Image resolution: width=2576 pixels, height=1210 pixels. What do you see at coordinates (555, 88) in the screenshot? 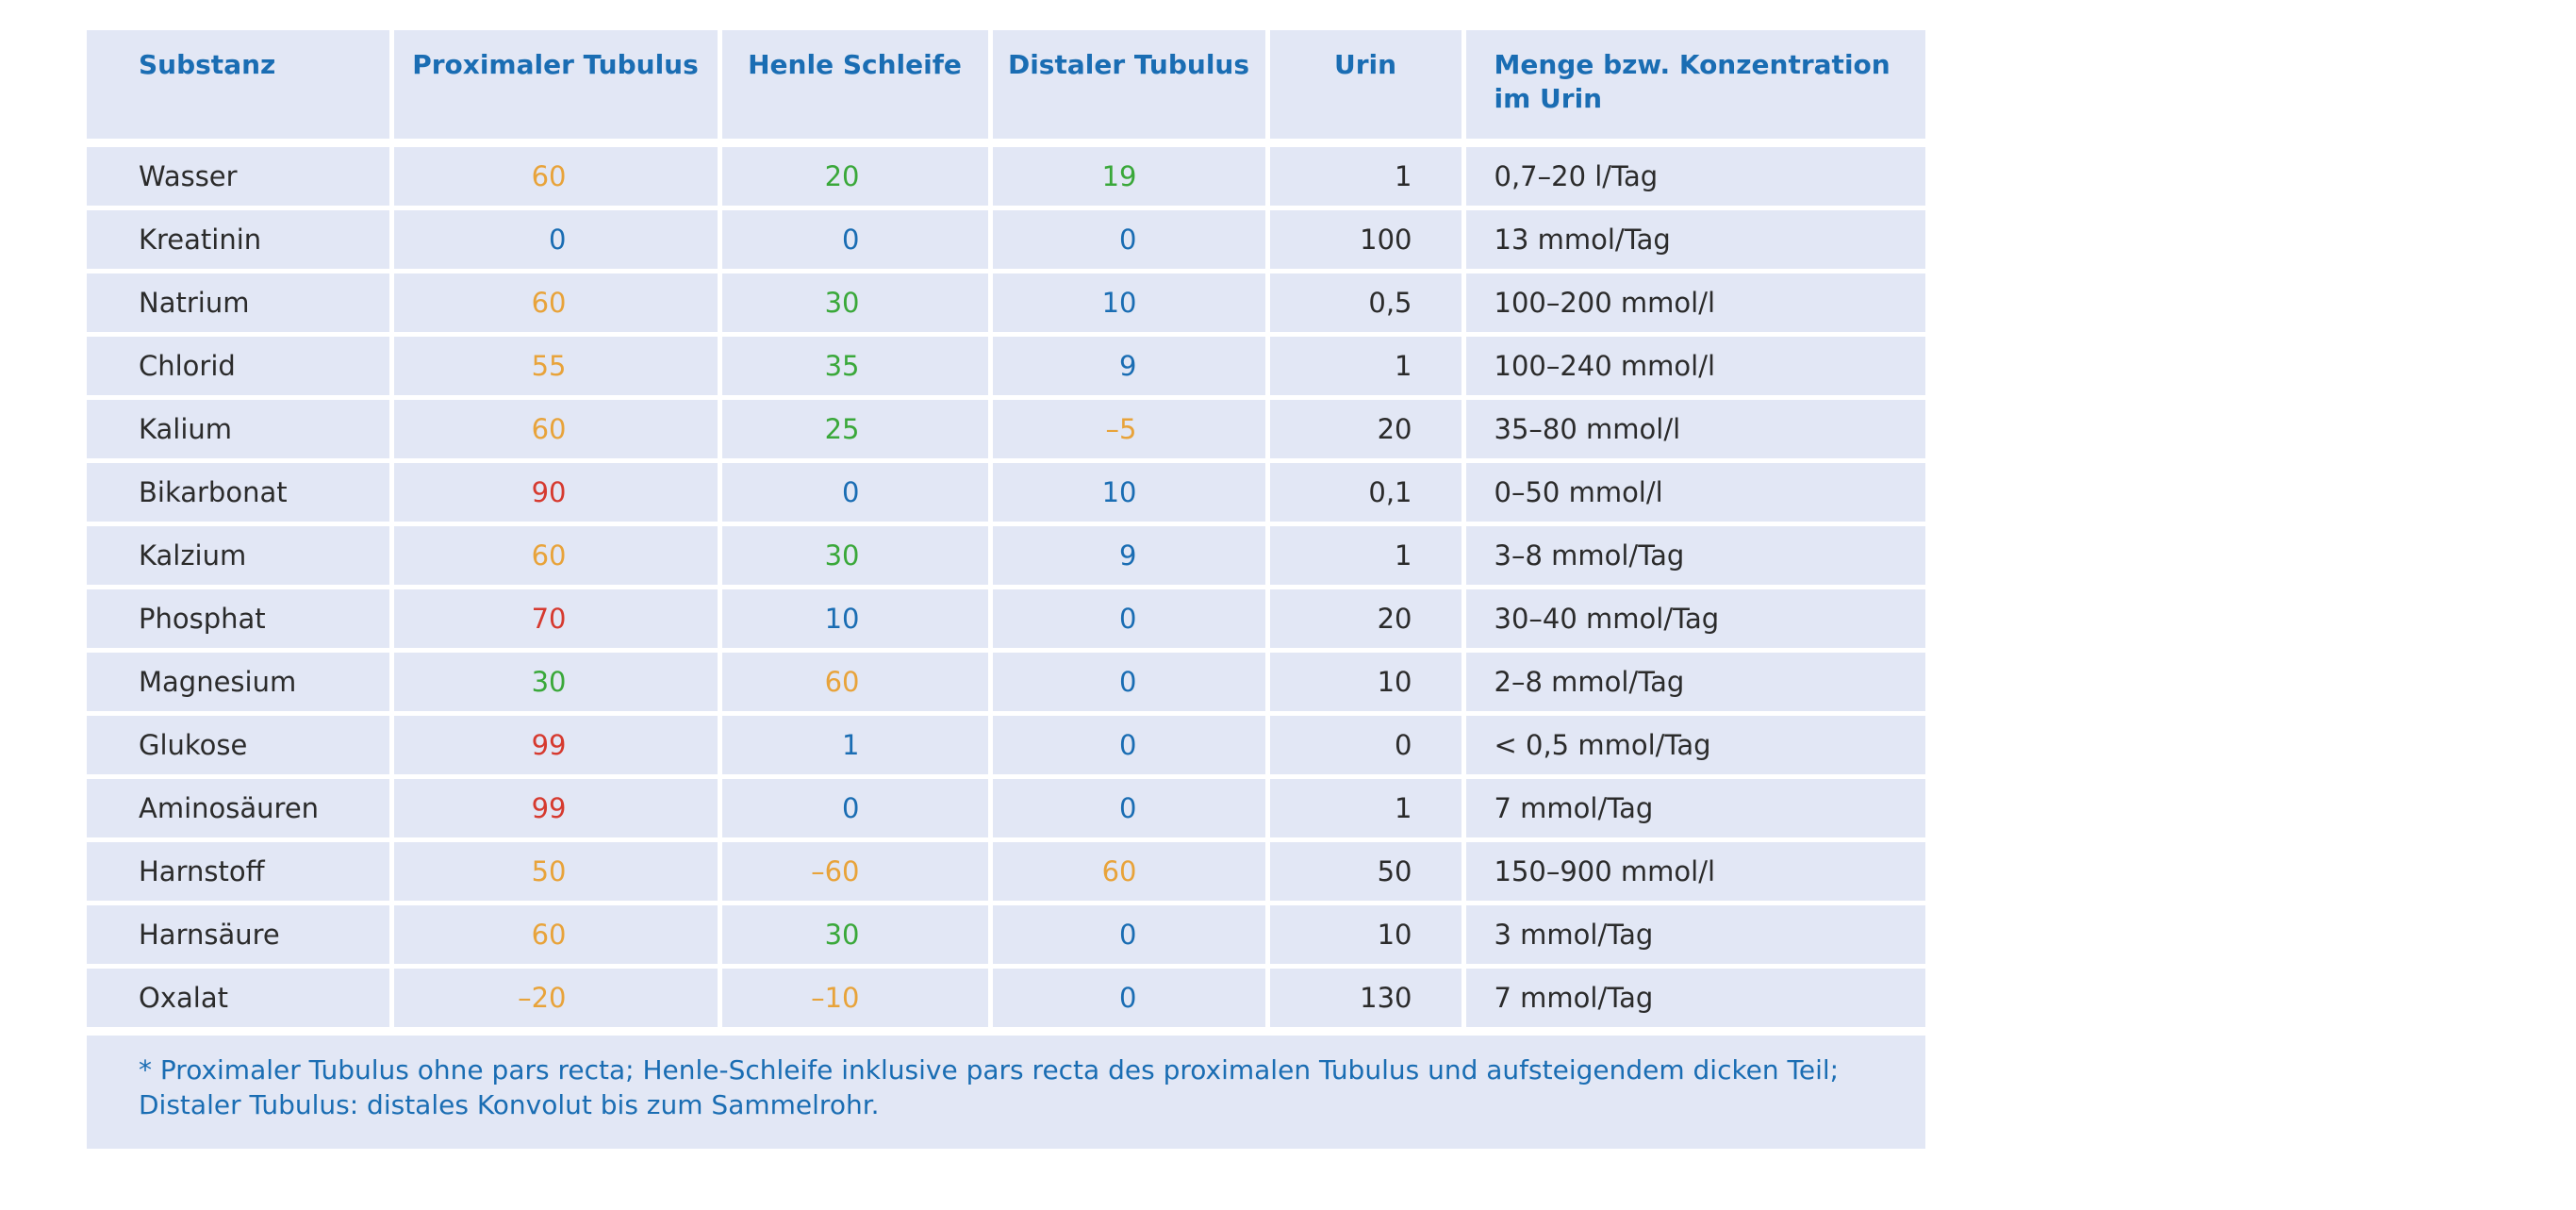
I see `header-proximal-tubulus: Proximaler Tubulus` at bounding box center [555, 88].